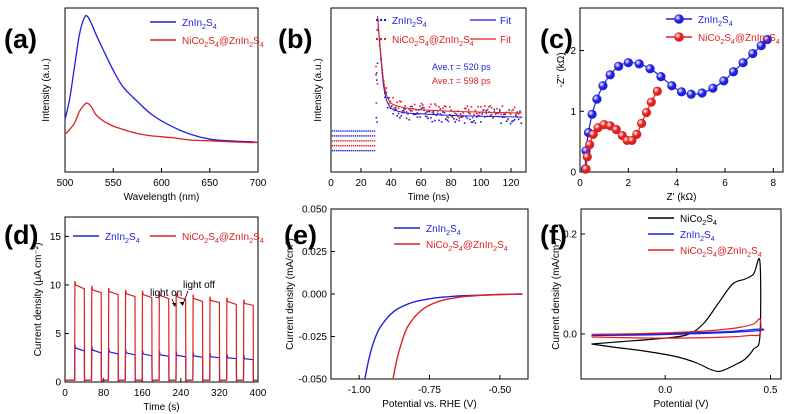 This screenshot has height=414, width=799. Describe the element at coordinates (629, 183) in the screenshot. I see `x-tick-label: 2` at that location.